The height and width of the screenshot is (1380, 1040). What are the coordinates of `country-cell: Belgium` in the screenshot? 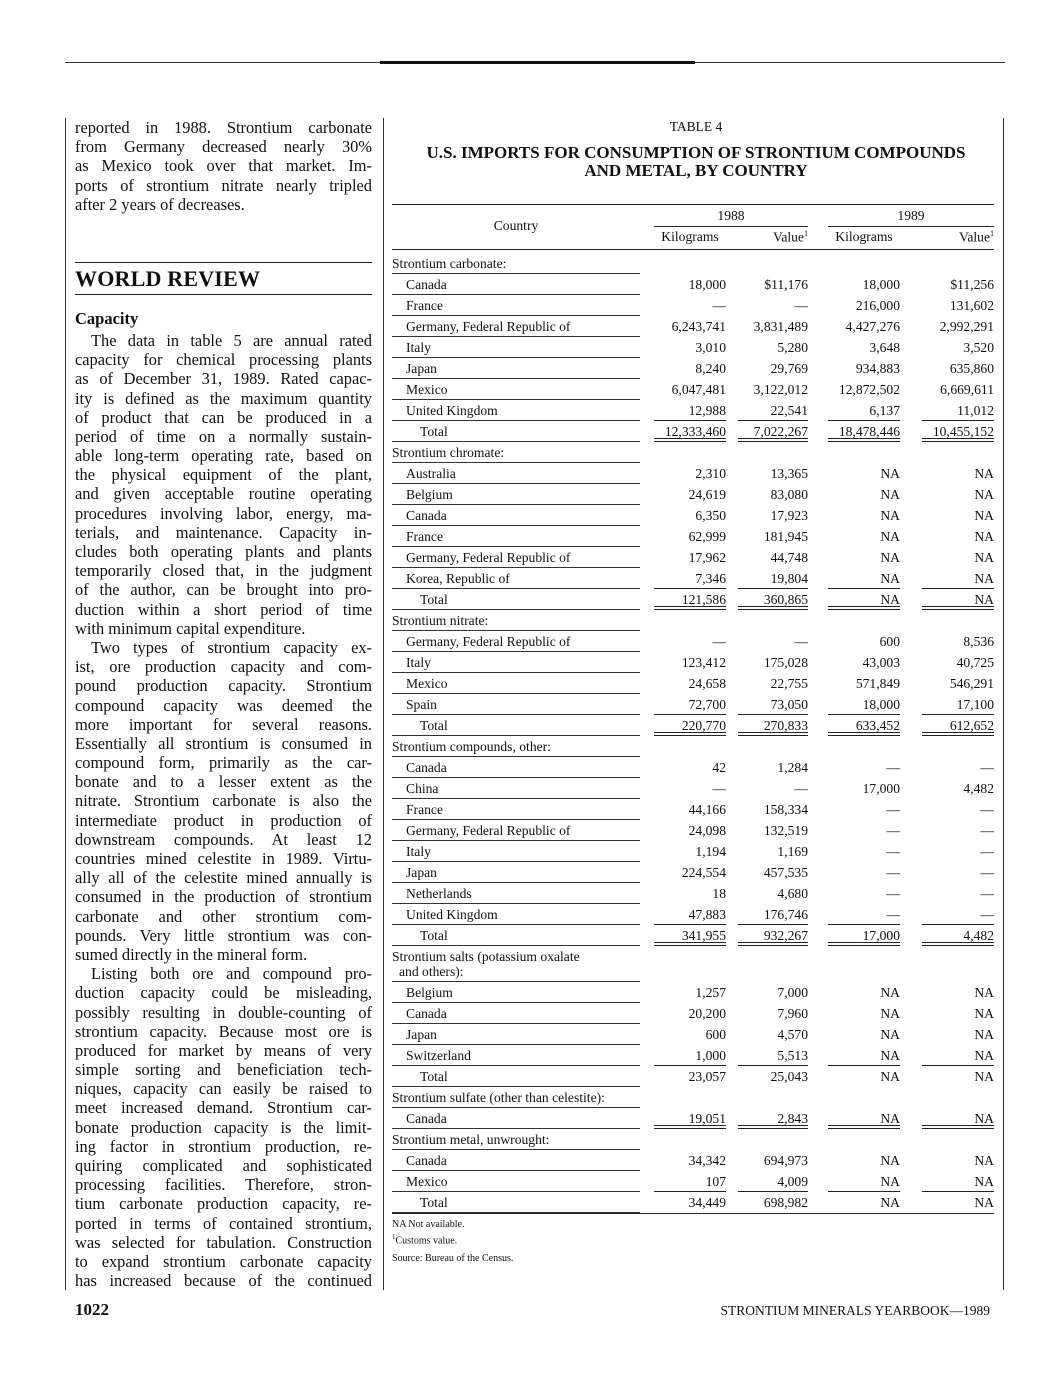 It's located at (516, 992).